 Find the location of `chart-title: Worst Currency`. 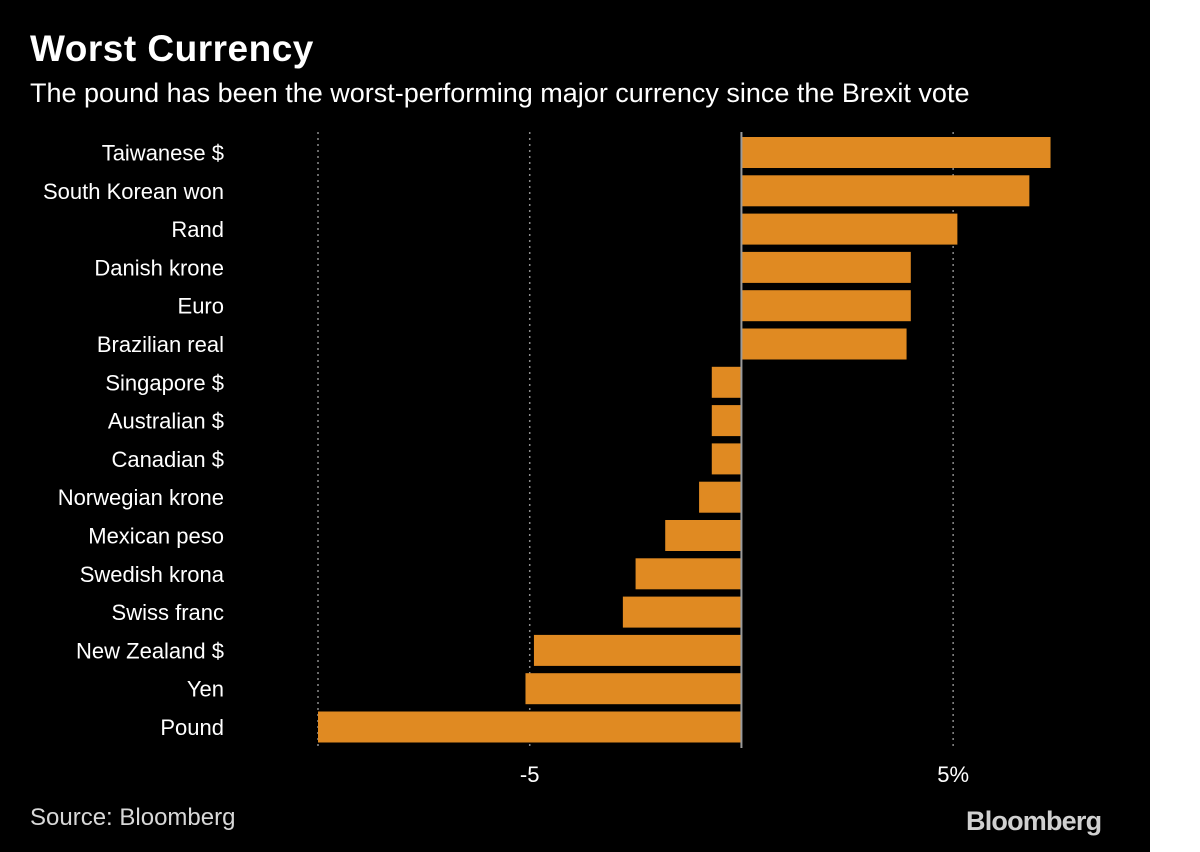

chart-title: Worst Currency is located at coordinates (172, 48).